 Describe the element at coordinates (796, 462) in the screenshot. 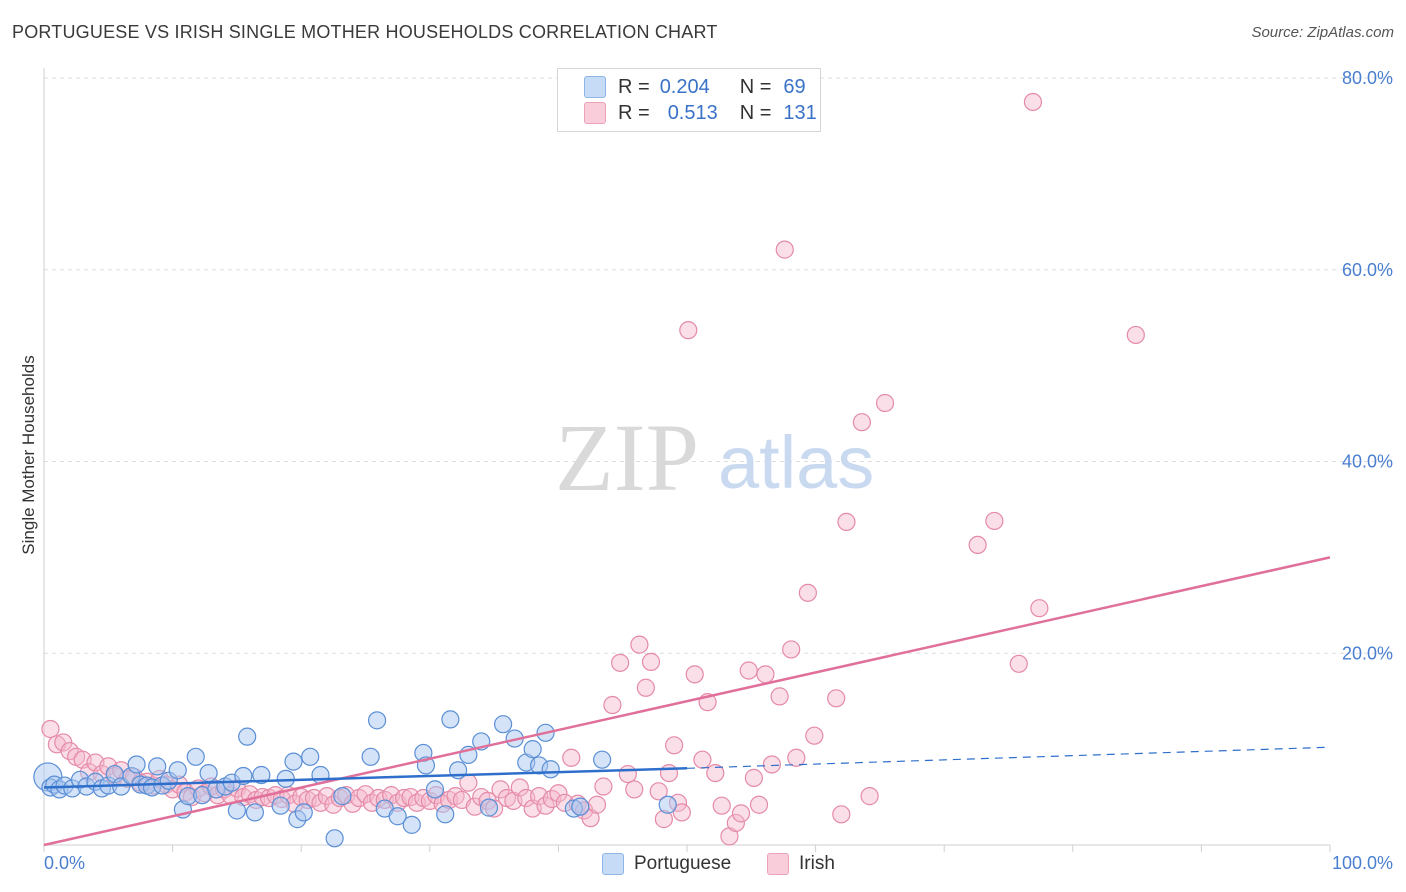

I see `watermark-atlas: atlas` at that location.